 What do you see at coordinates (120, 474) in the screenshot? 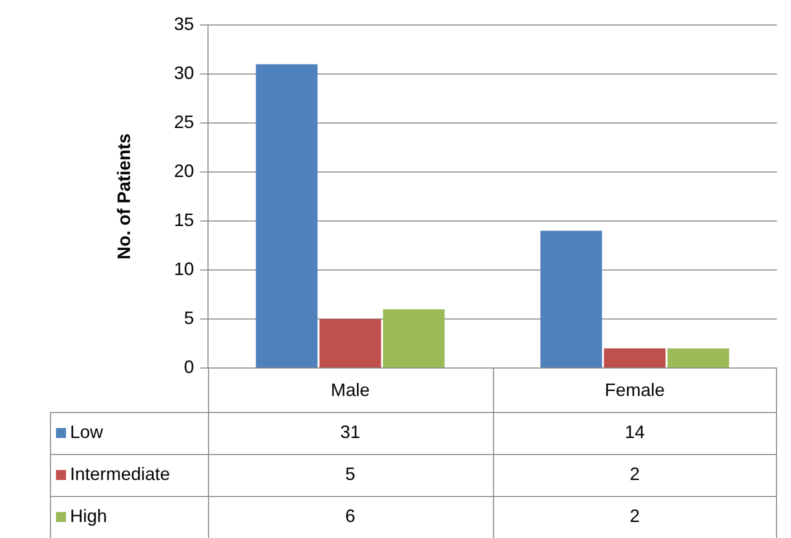
I see `legend-label: Intermediate` at bounding box center [120, 474].